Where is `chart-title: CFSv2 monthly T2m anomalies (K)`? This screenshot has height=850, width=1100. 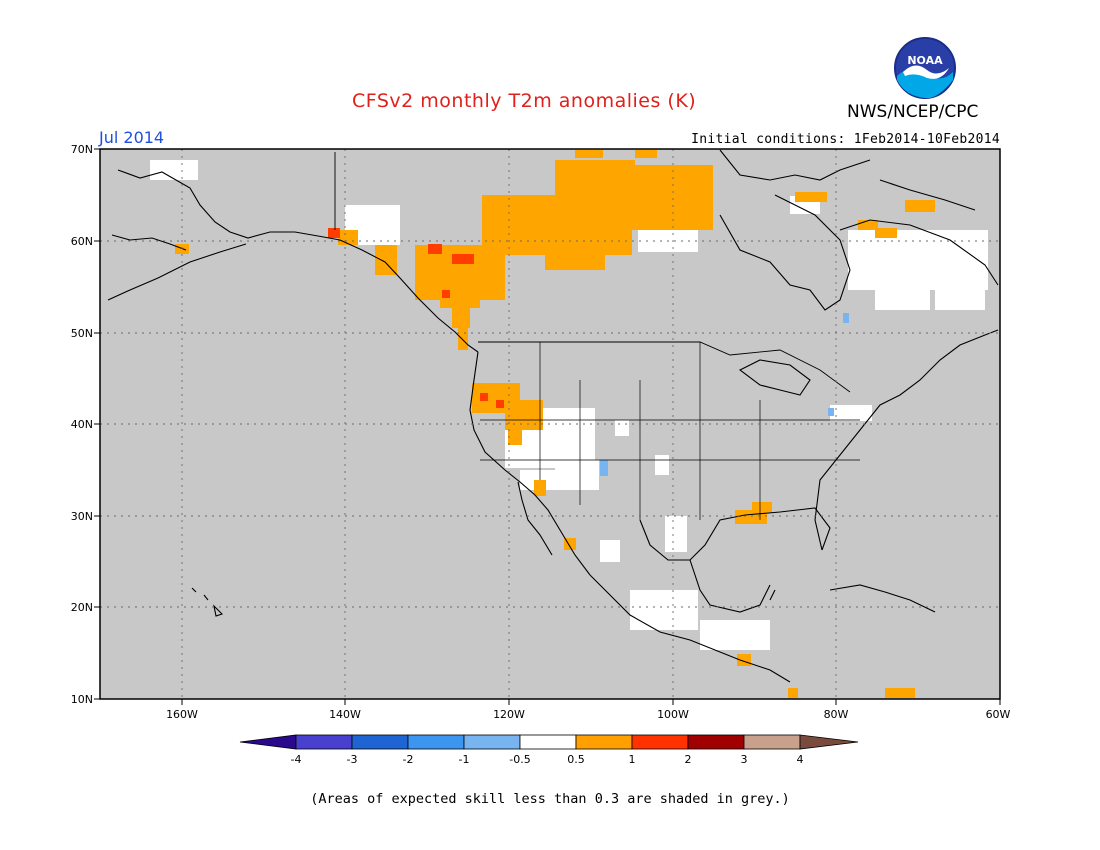
chart-title: CFSv2 monthly T2m anomalies (K) is located at coordinates (524, 101).